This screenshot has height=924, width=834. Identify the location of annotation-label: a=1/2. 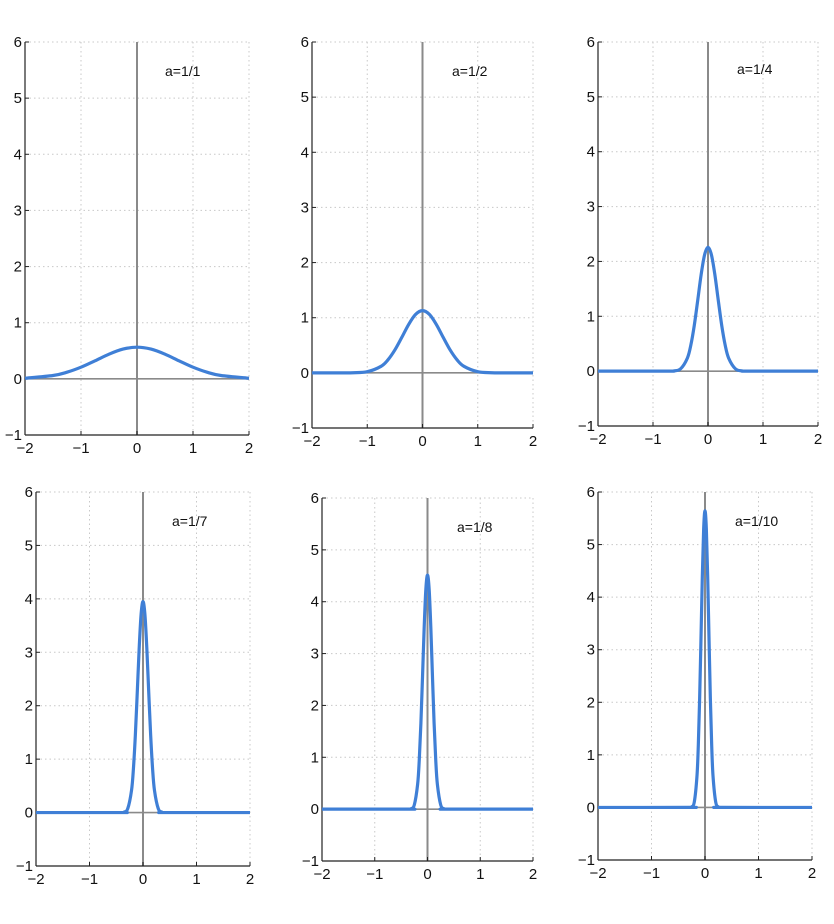
(470, 71).